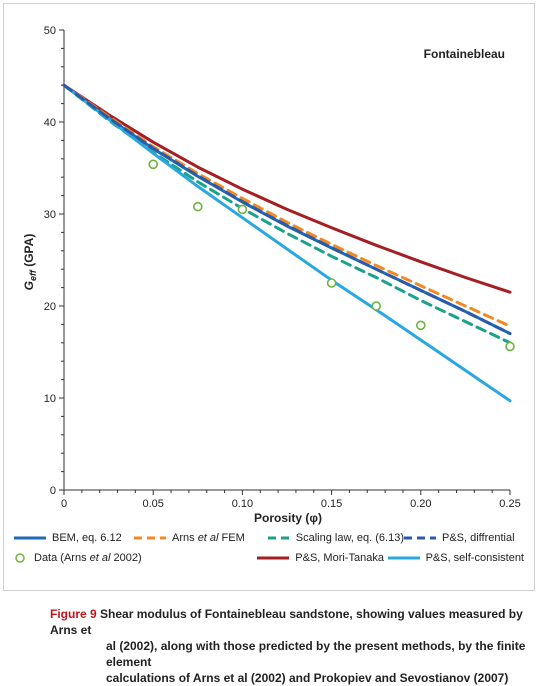 The width and height of the screenshot is (542, 686). I want to click on legend-key-bem, so click(30, 538).